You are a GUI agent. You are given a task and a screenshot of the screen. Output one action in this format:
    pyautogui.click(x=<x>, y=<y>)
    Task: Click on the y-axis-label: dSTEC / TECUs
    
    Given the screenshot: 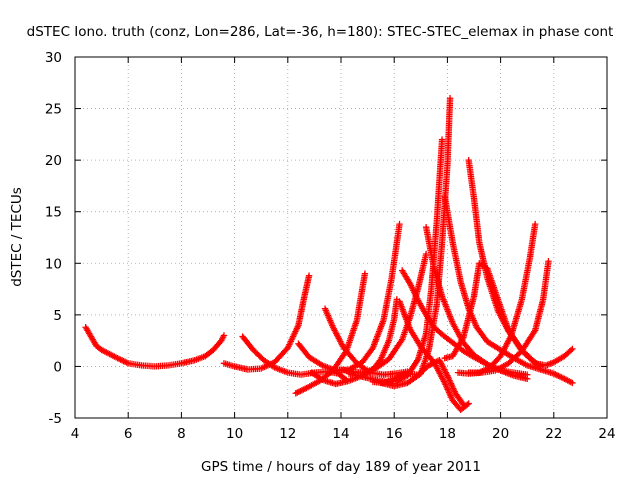 What is the action you would take?
    pyautogui.click(x=17, y=237)
    